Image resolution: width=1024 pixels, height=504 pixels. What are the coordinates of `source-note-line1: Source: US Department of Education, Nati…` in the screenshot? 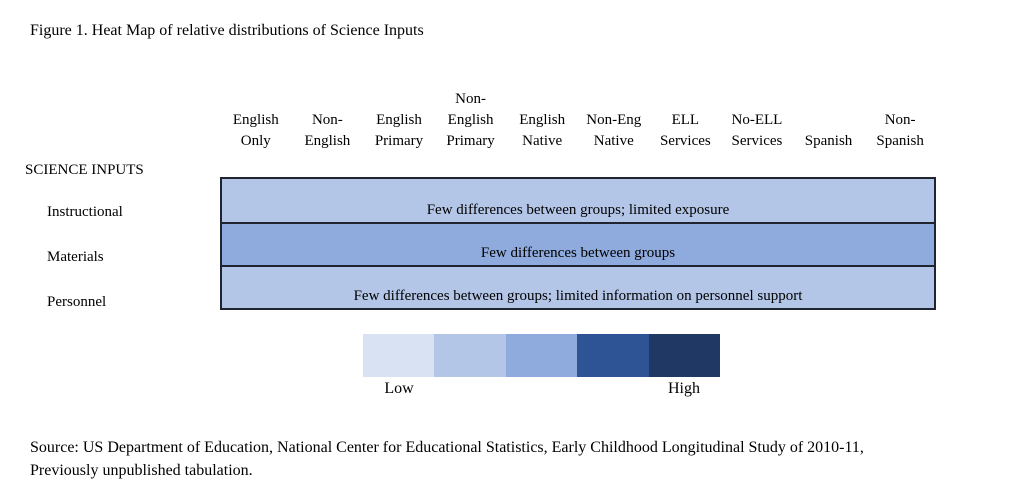 It's located at (447, 447).